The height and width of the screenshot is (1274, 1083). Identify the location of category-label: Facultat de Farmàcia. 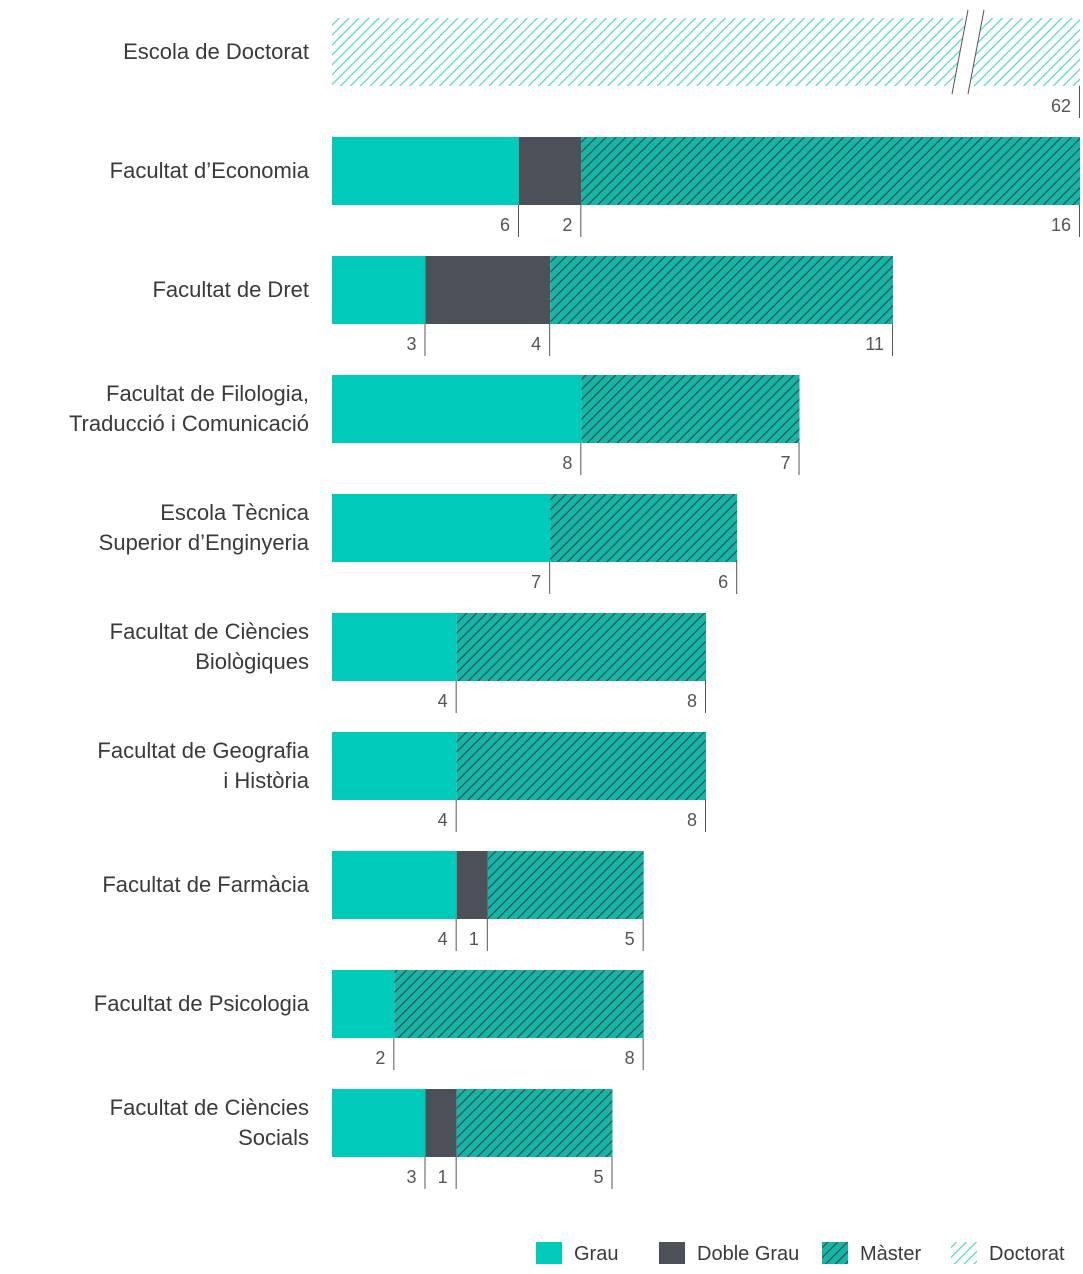
(205, 884).